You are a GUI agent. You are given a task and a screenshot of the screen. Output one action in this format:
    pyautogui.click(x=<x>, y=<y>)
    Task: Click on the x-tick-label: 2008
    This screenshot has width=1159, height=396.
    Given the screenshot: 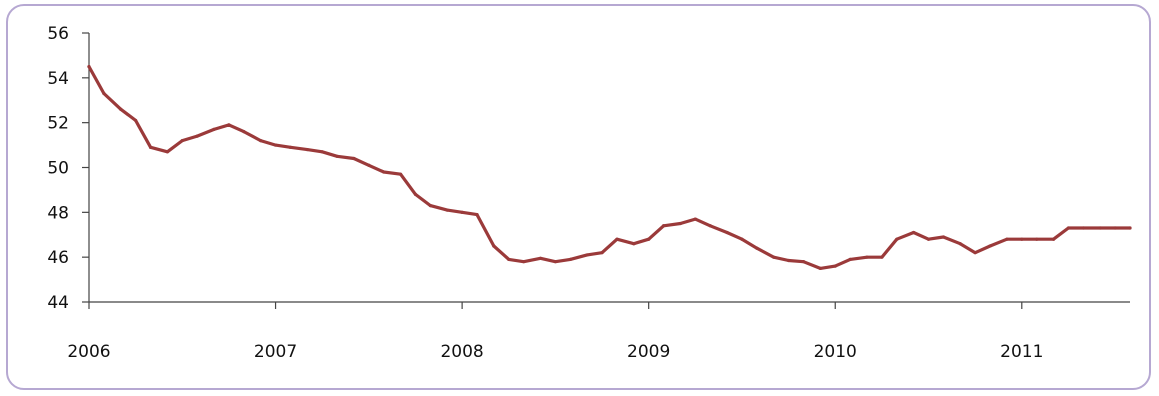 What is the action you would take?
    pyautogui.click(x=461, y=352)
    